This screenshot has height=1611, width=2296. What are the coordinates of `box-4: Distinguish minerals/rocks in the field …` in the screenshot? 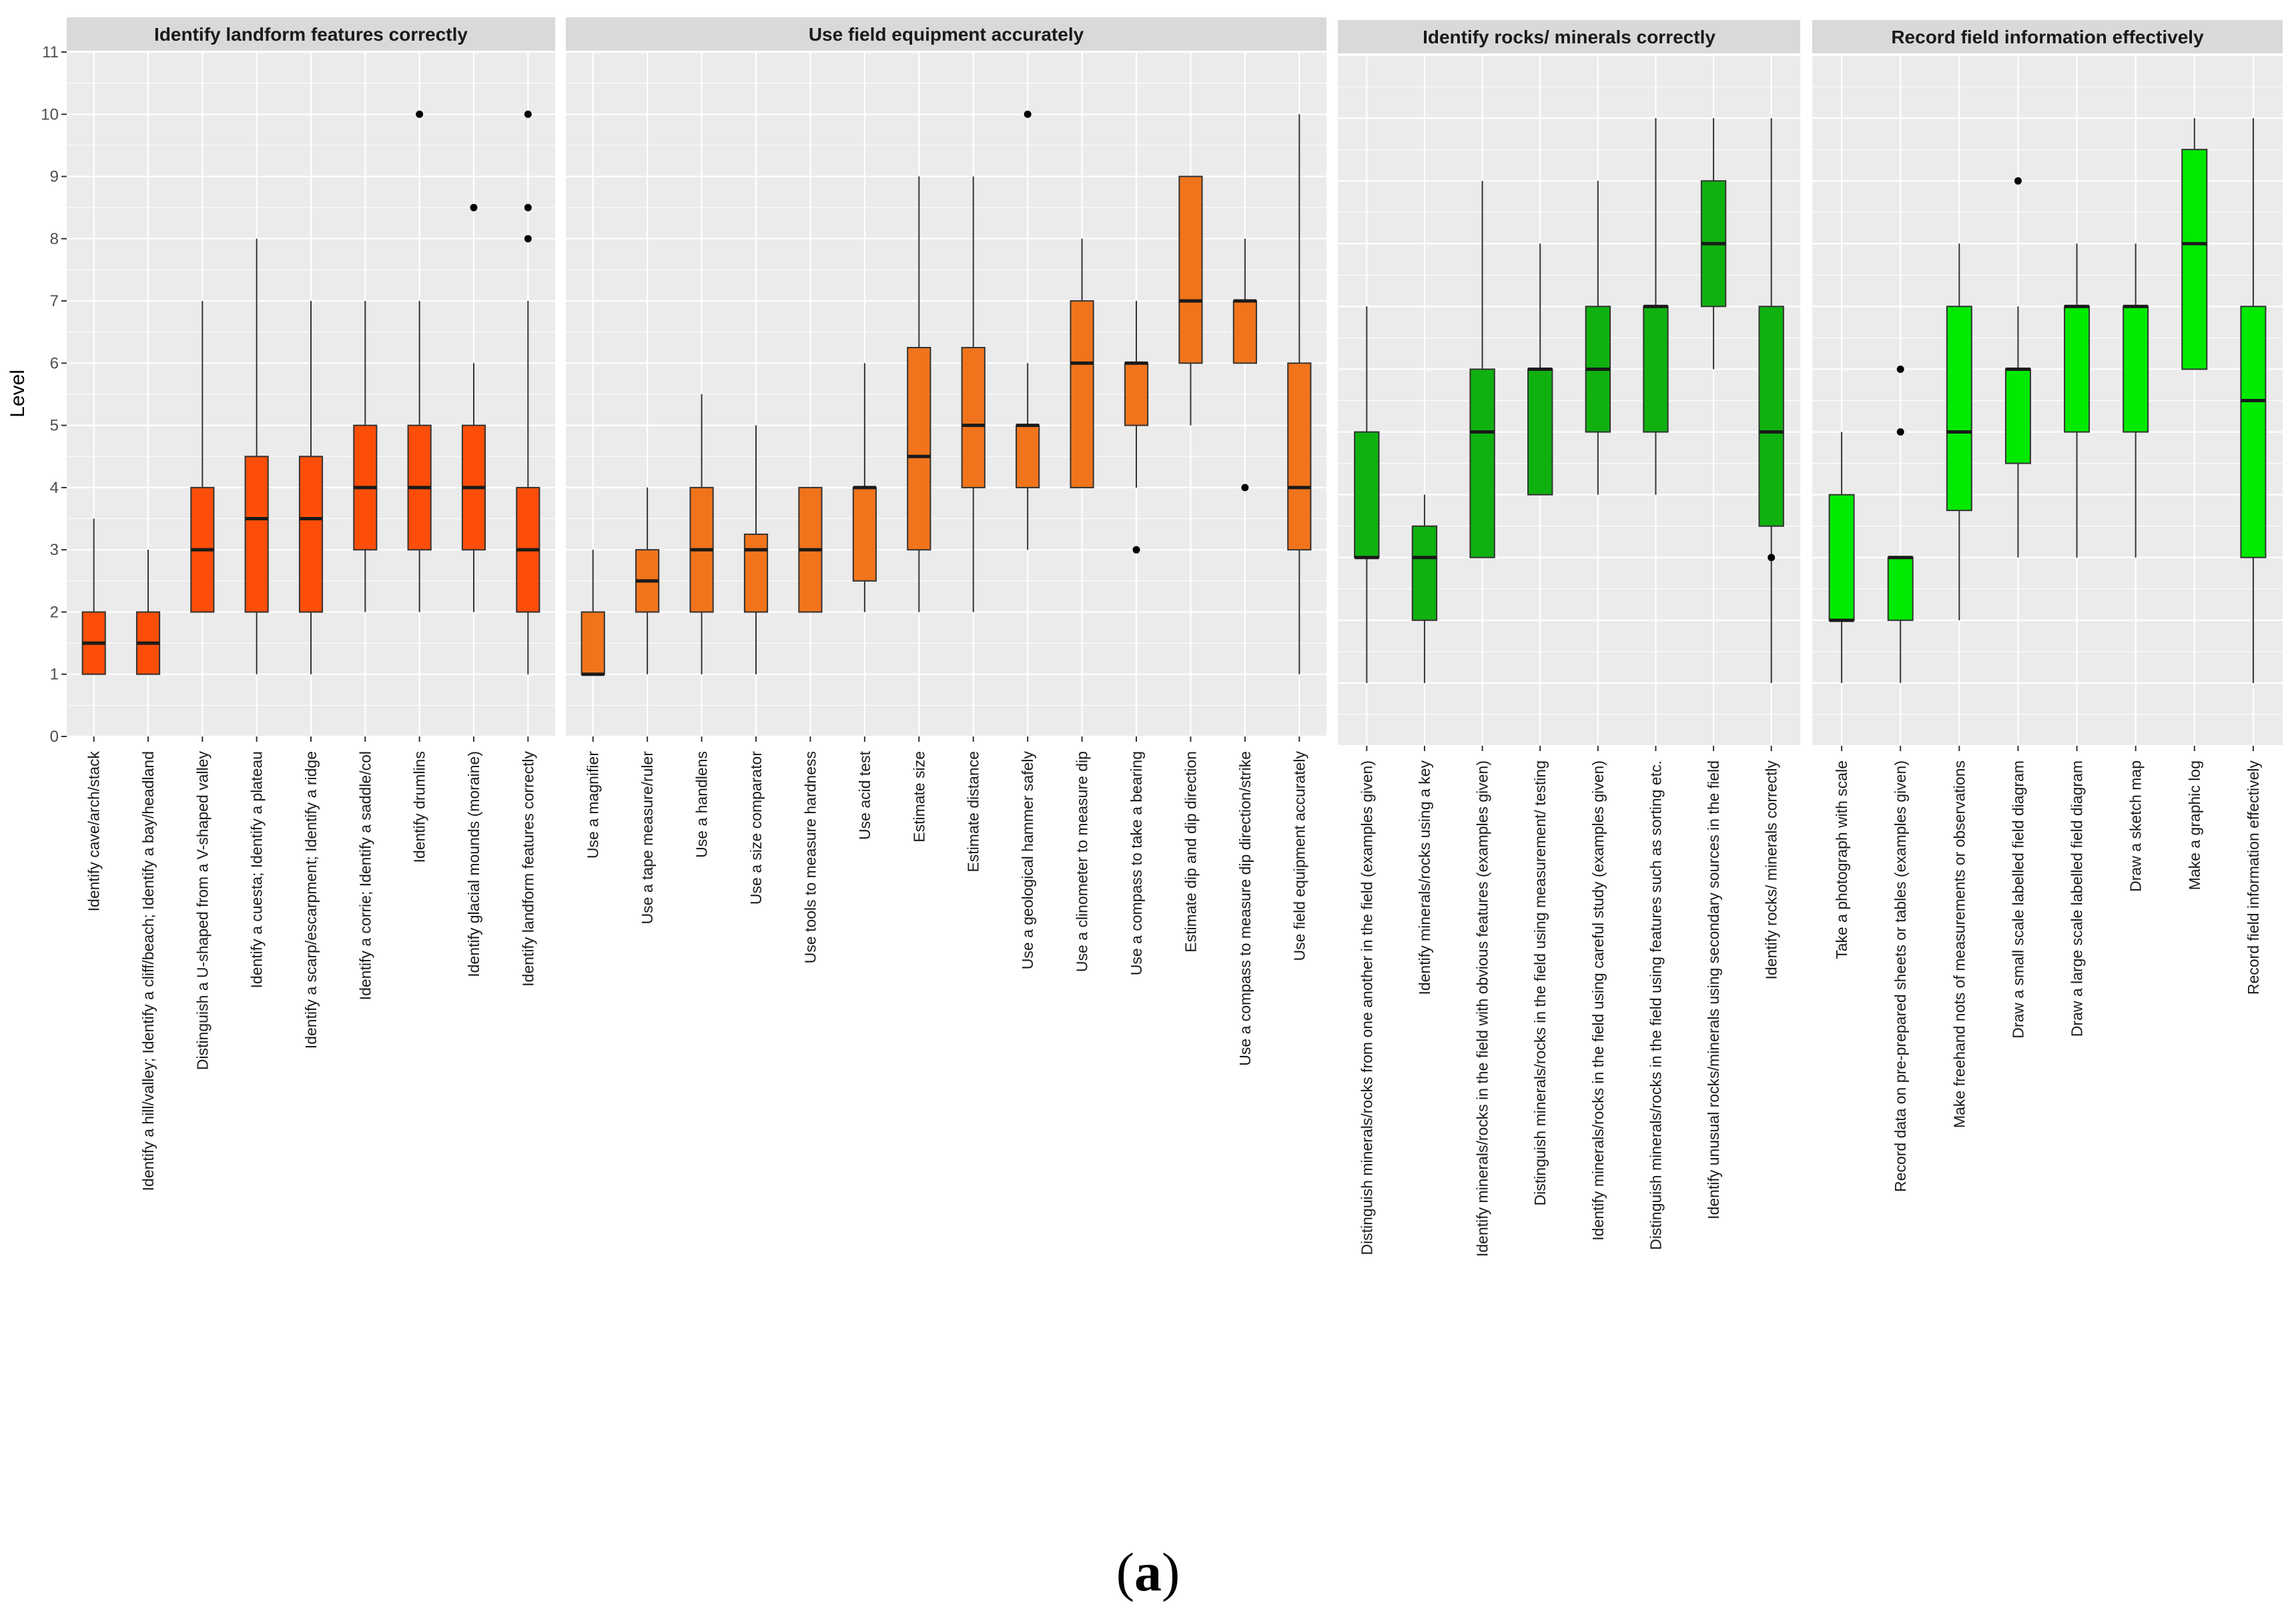 It's located at (1540, 724).